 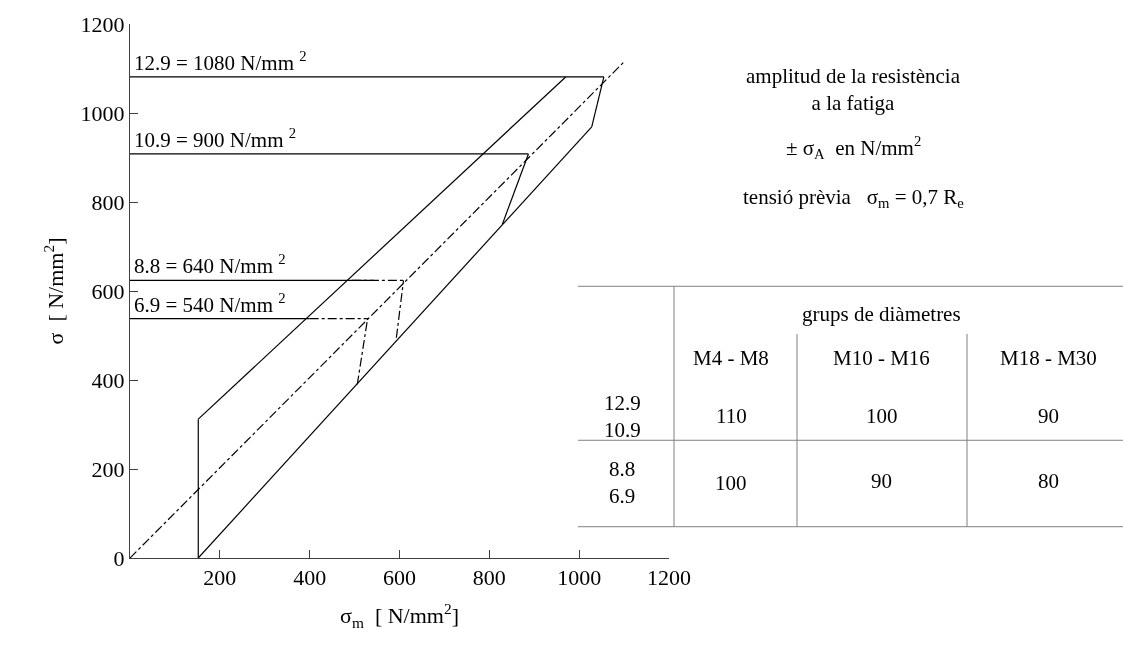 I want to click on y-tick-label: 600, so click(x=108, y=291).